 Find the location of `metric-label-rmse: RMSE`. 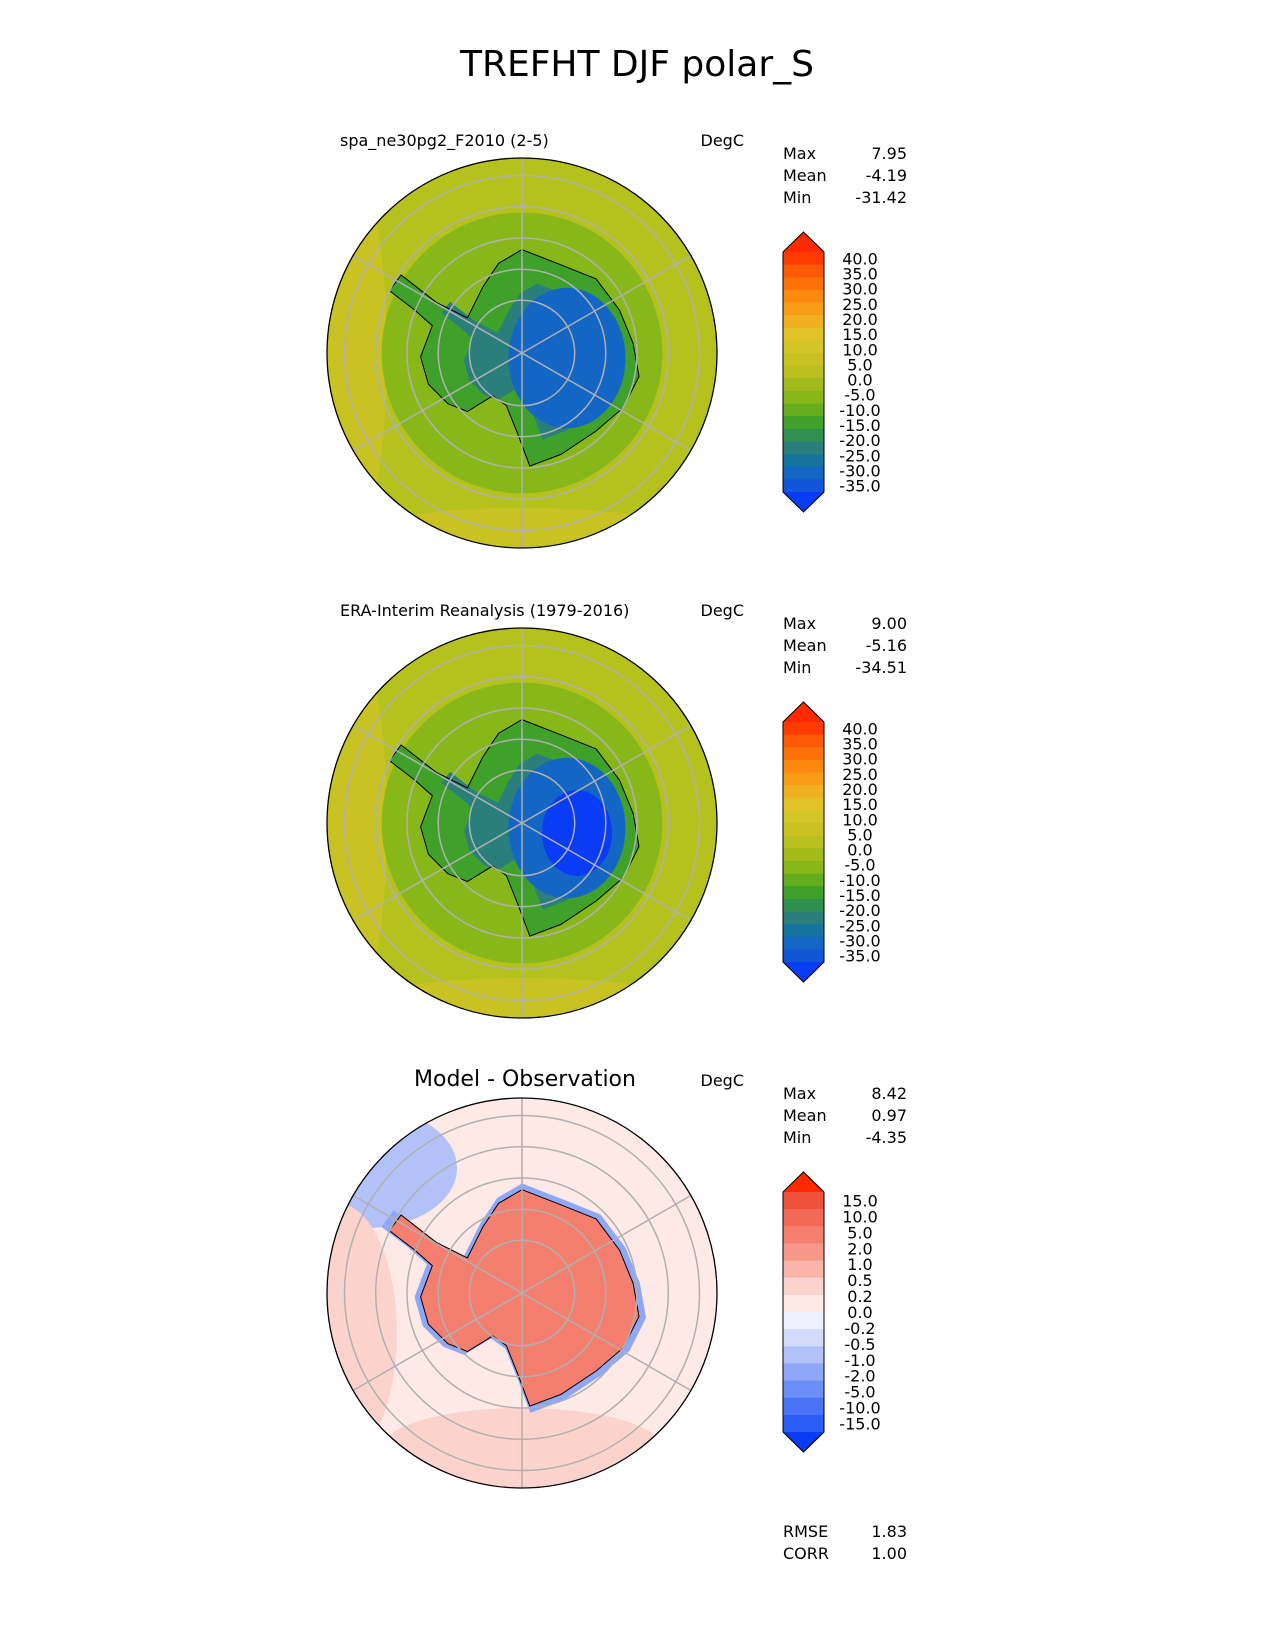

metric-label-rmse: RMSE is located at coordinates (805, 1531).